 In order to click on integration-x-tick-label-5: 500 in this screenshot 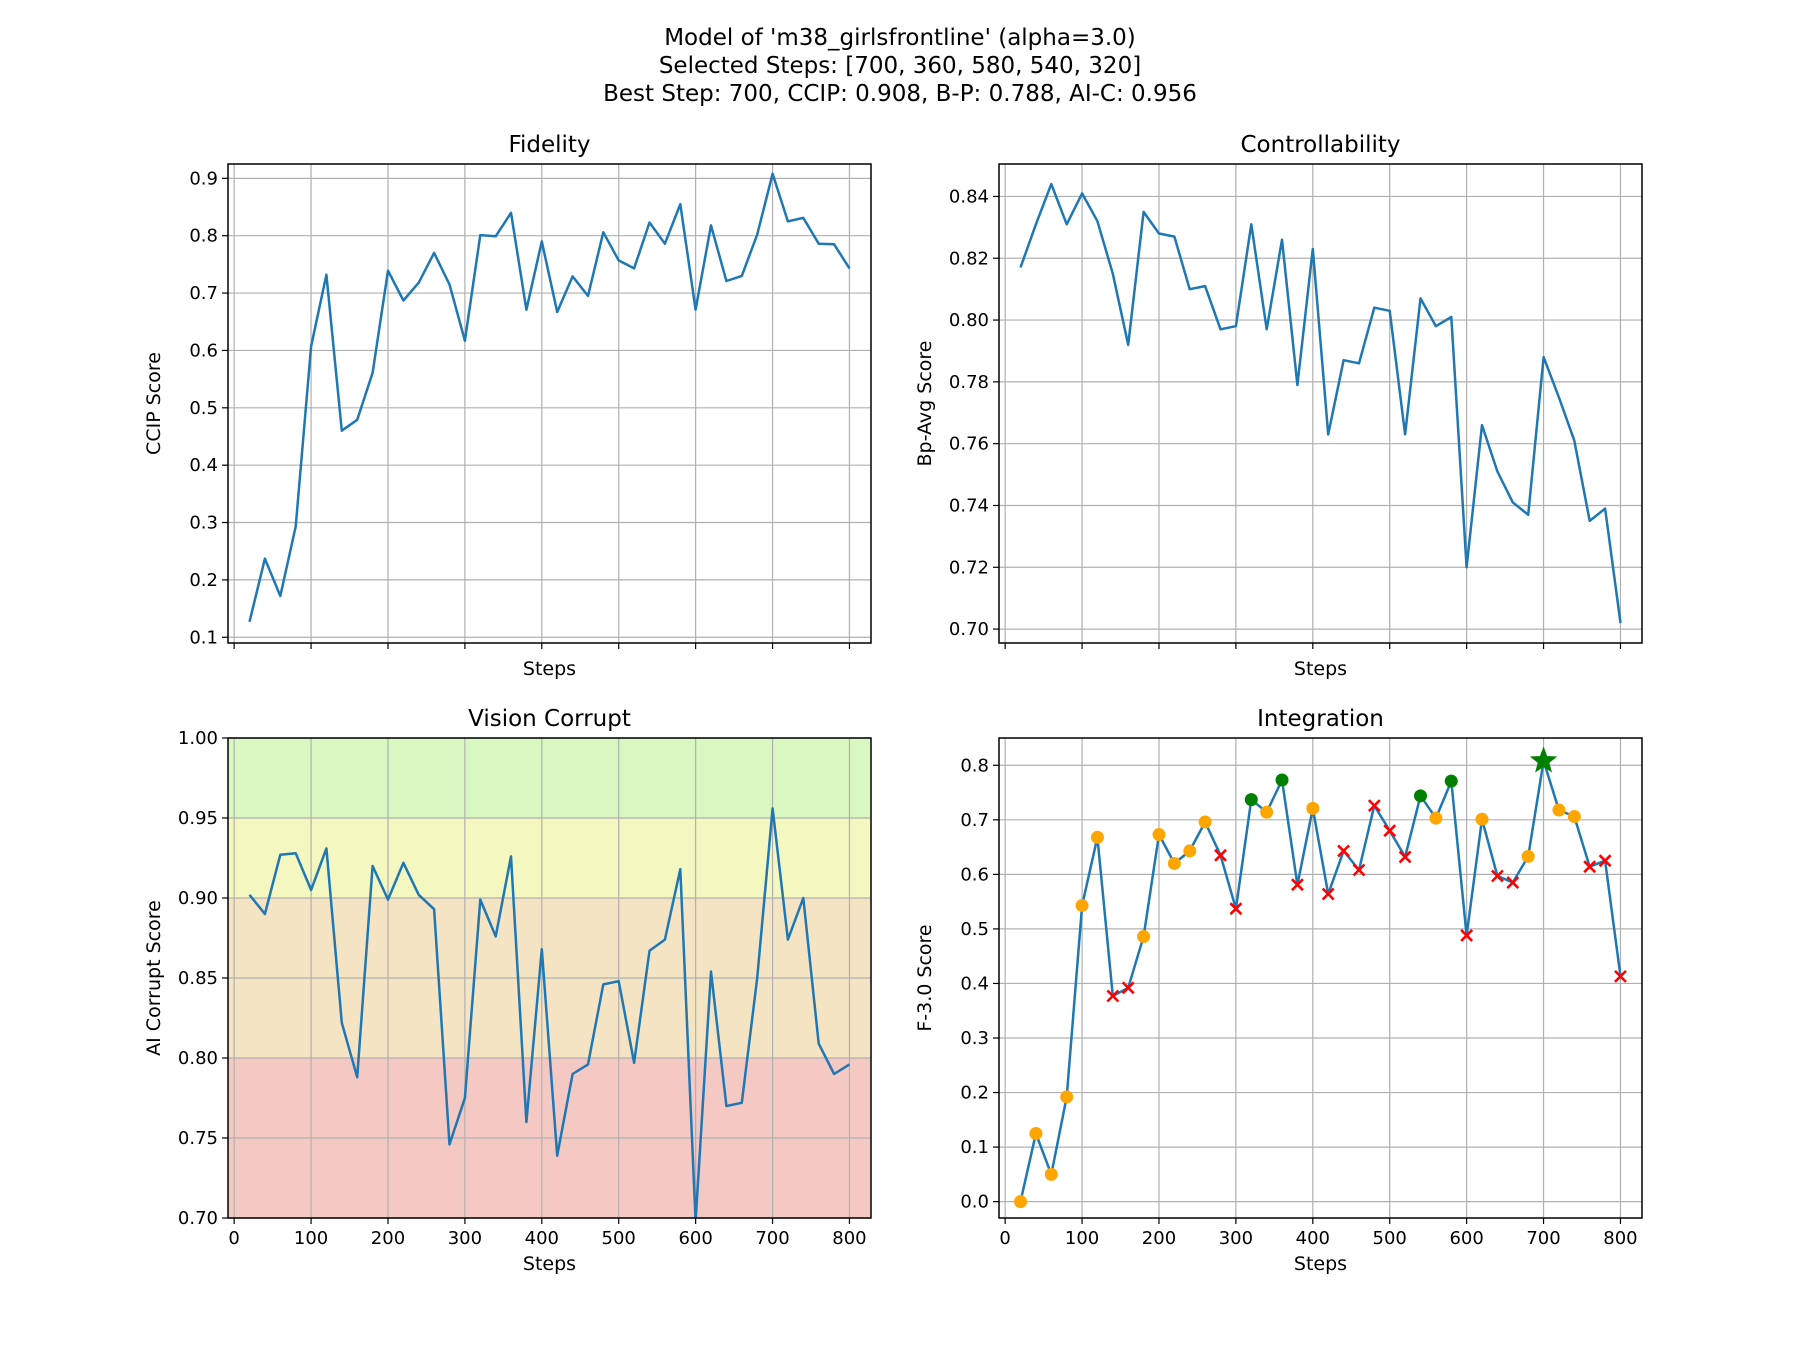, I will do `click(1390, 1238)`.